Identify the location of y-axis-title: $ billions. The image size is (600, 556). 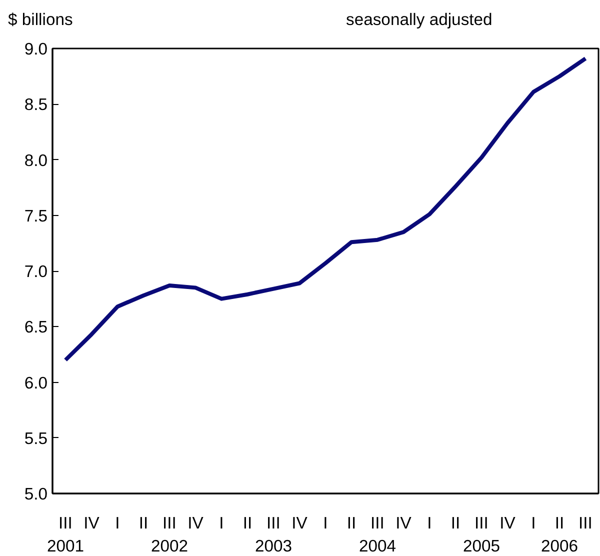
(40, 20).